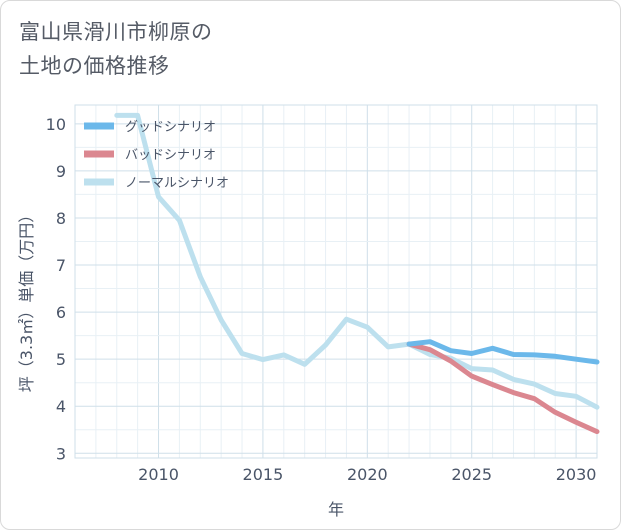 This screenshot has height=530, width=621. I want to click on y-tick-label: 8, so click(61, 218).